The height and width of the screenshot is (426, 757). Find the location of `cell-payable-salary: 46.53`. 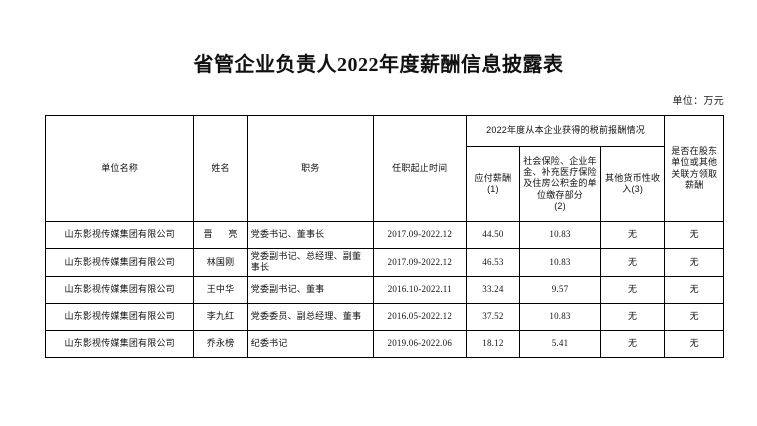

cell-payable-salary: 46.53 is located at coordinates (493, 262).